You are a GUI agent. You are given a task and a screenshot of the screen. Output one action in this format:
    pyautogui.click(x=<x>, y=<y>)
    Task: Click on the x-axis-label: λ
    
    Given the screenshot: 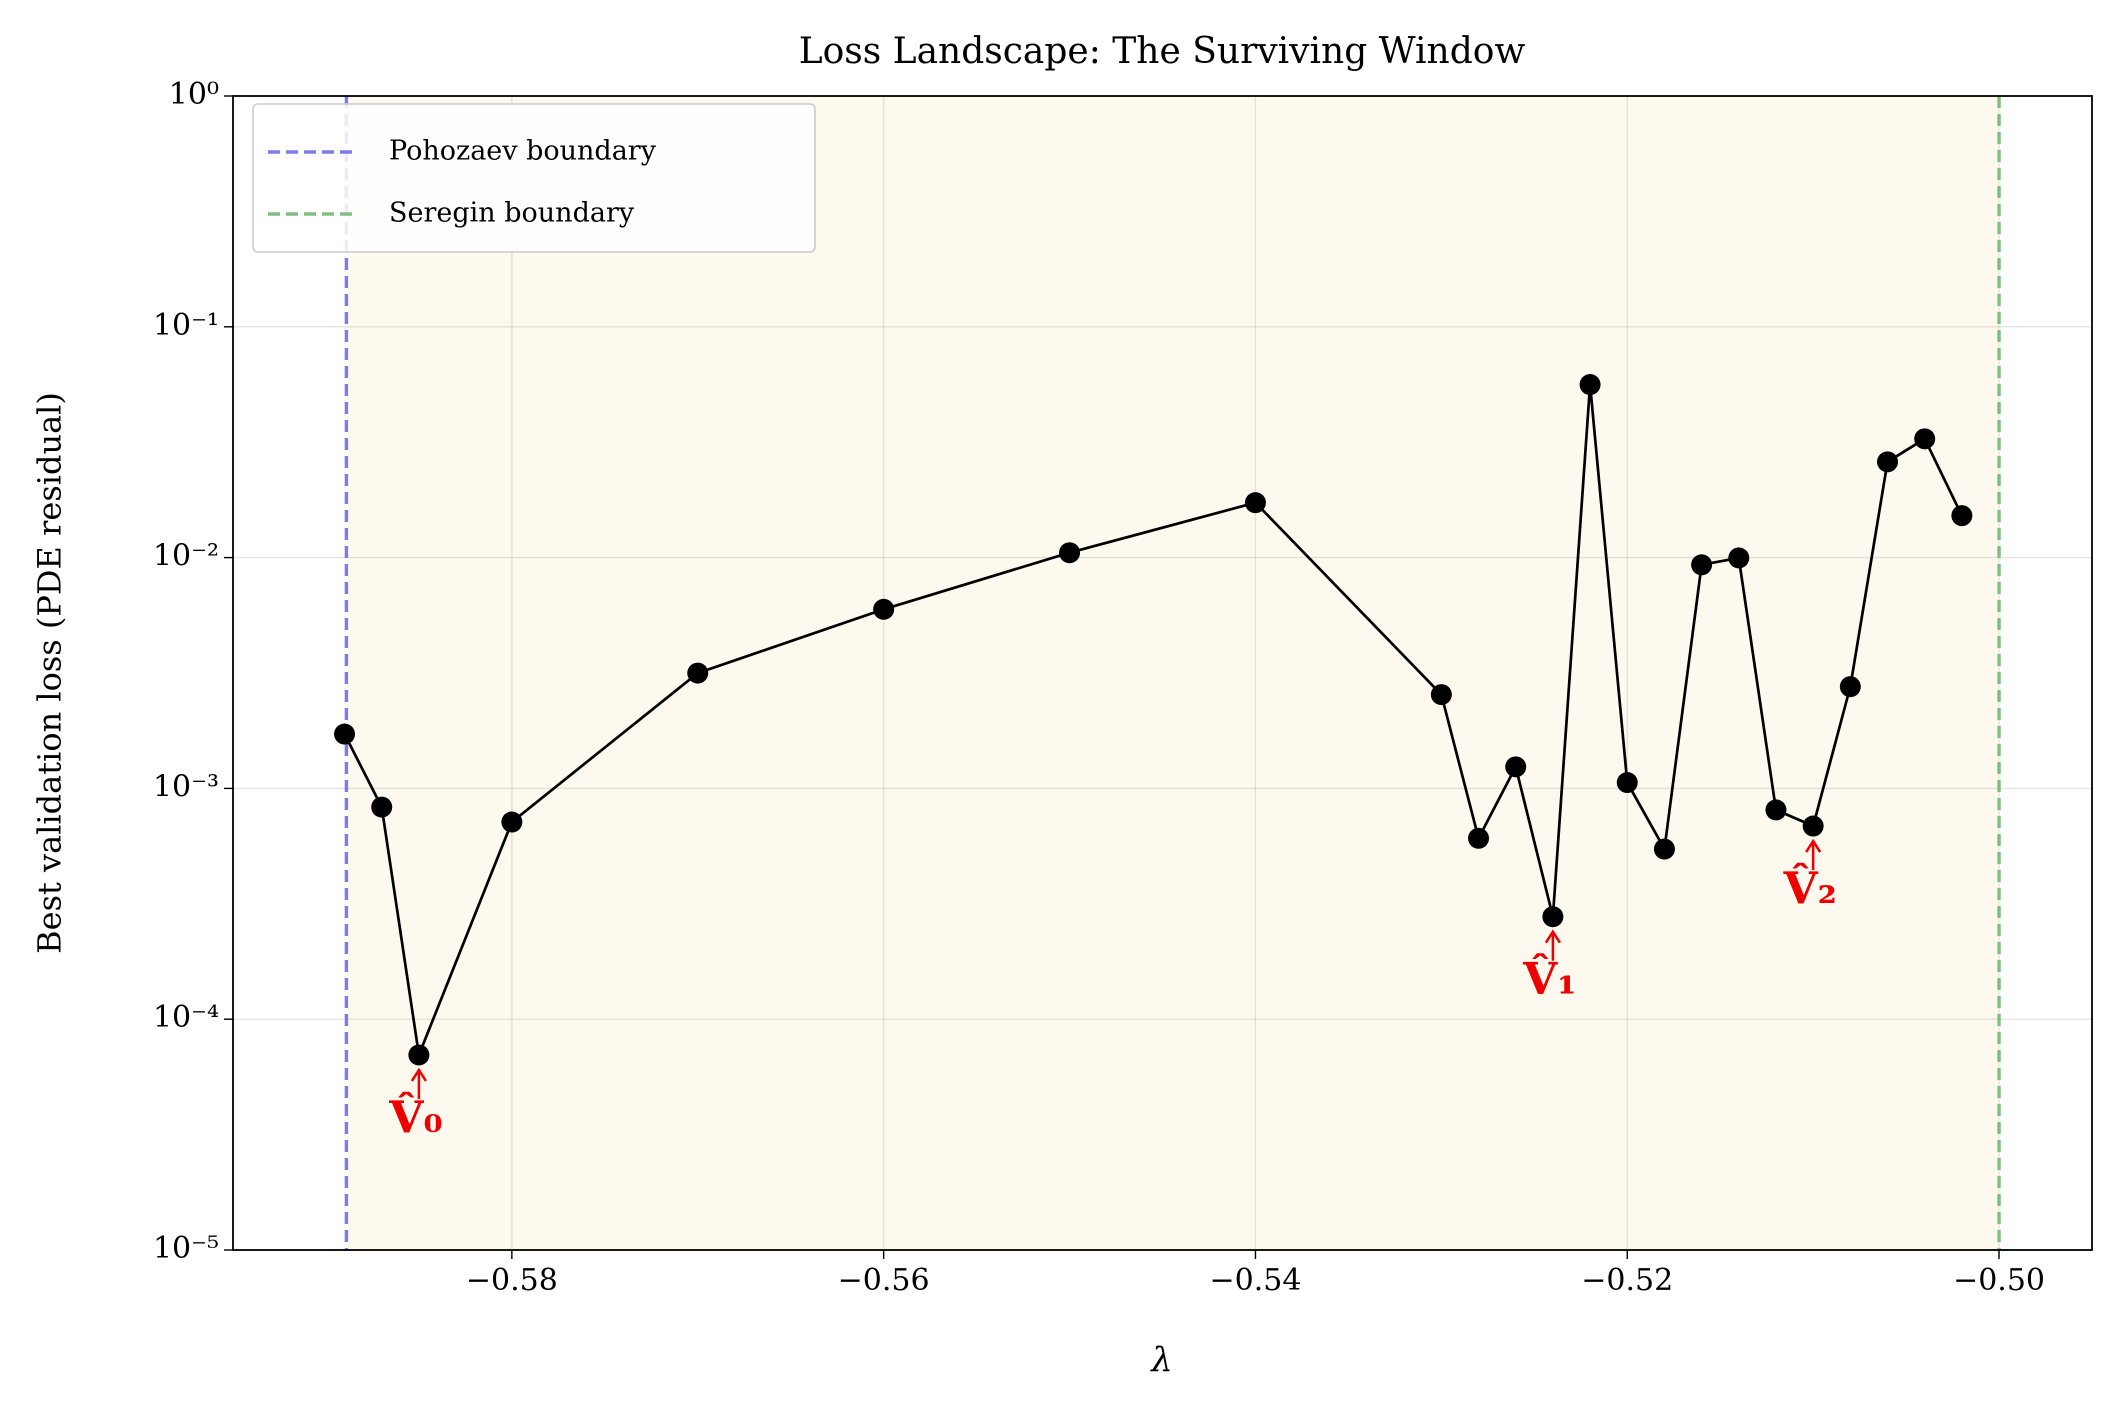 What is the action you would take?
    pyautogui.click(x=1161, y=1360)
    